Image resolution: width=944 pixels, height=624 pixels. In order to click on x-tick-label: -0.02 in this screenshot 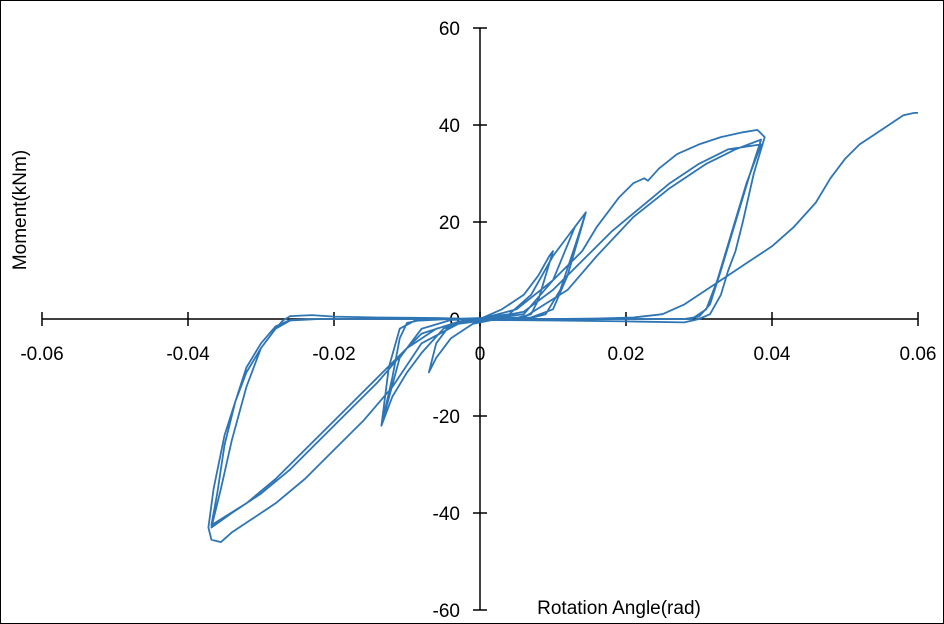, I will do `click(333, 354)`.